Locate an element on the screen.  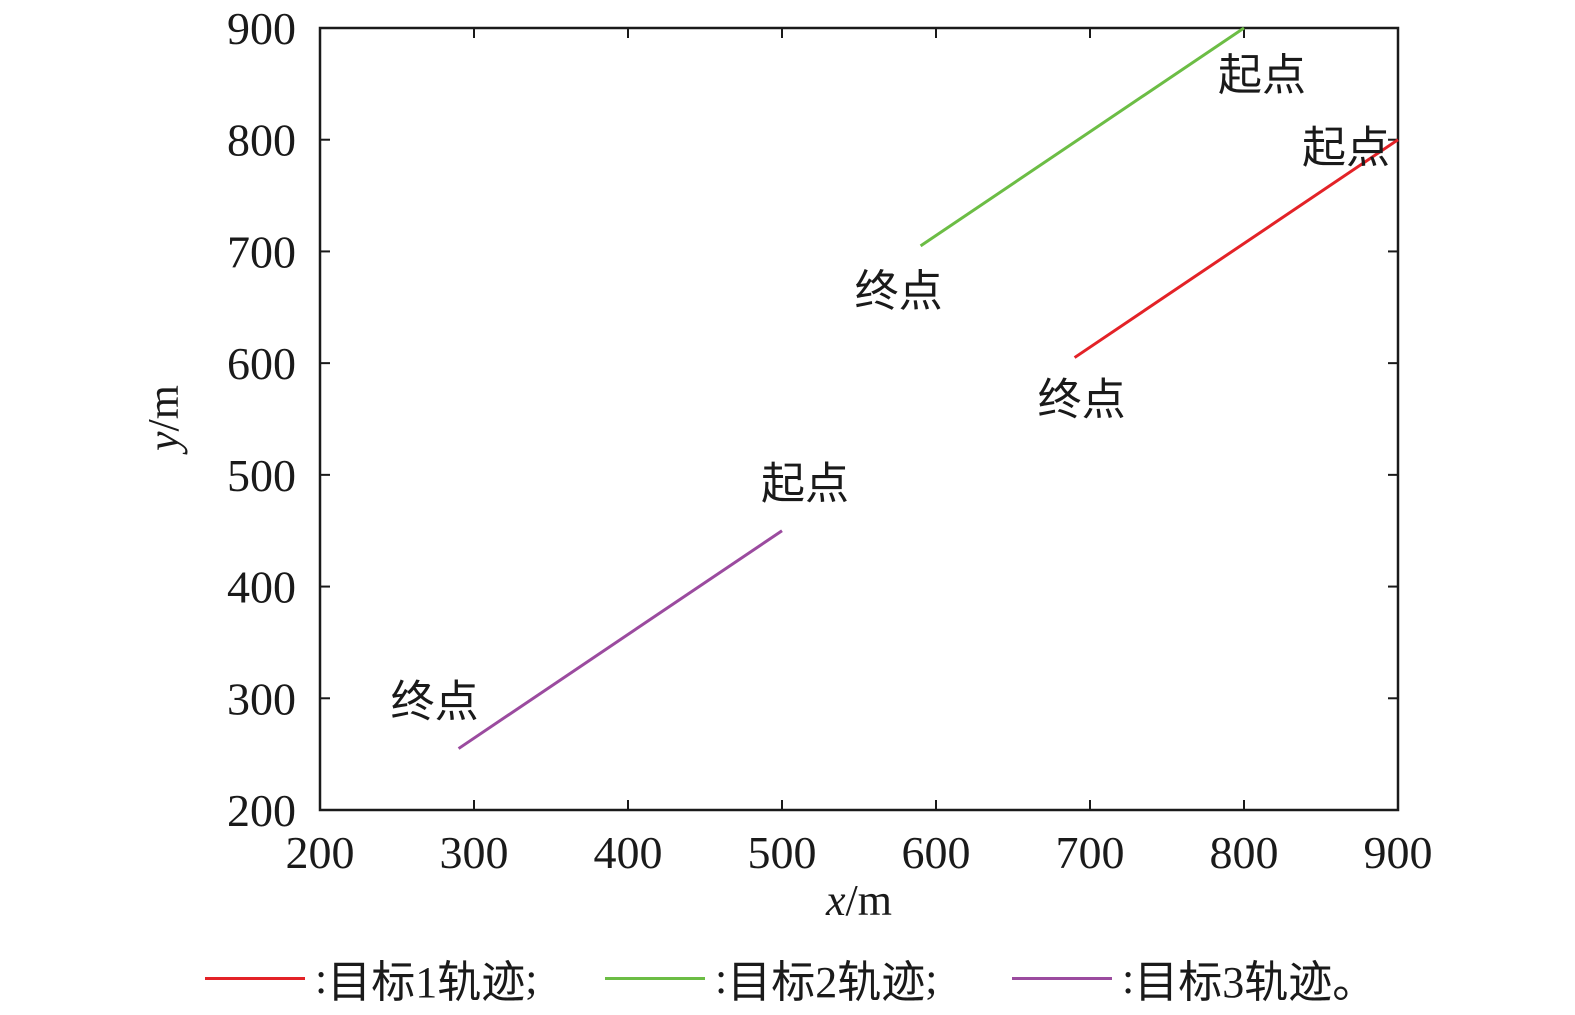
x-tick-label: 300 is located at coordinates (474, 852).